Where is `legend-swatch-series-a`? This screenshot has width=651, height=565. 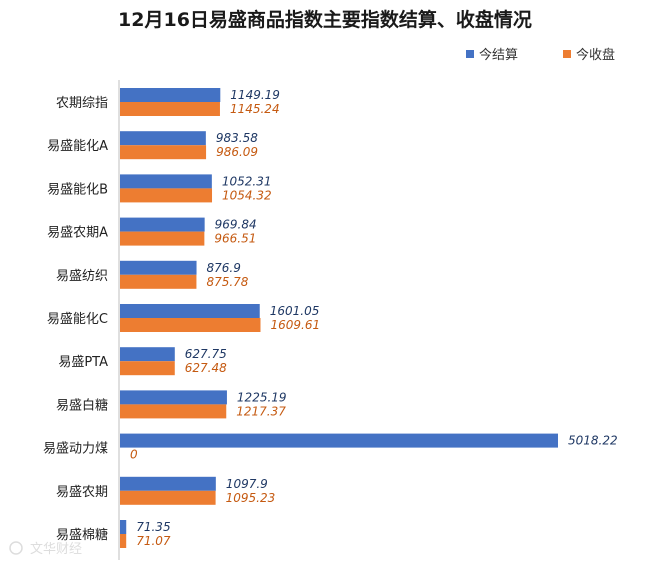 legend-swatch-series-a is located at coordinates (470, 54).